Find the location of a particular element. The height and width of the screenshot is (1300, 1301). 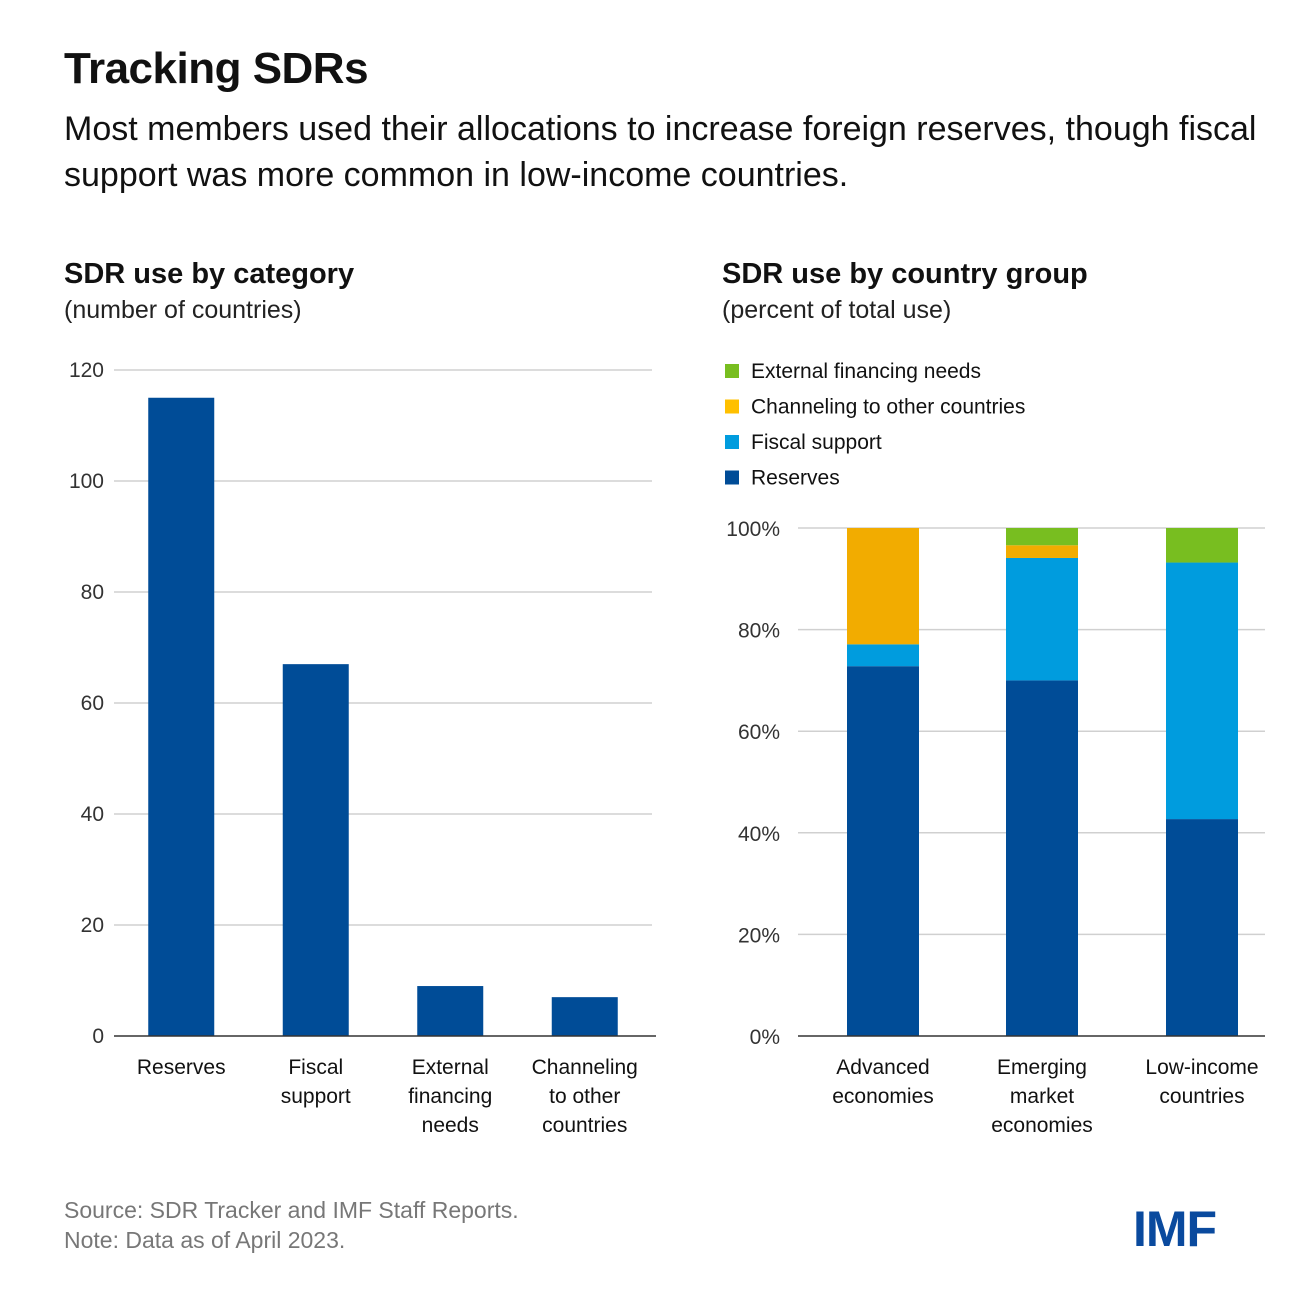

y-tick-label: 0 is located at coordinates (98, 1036).